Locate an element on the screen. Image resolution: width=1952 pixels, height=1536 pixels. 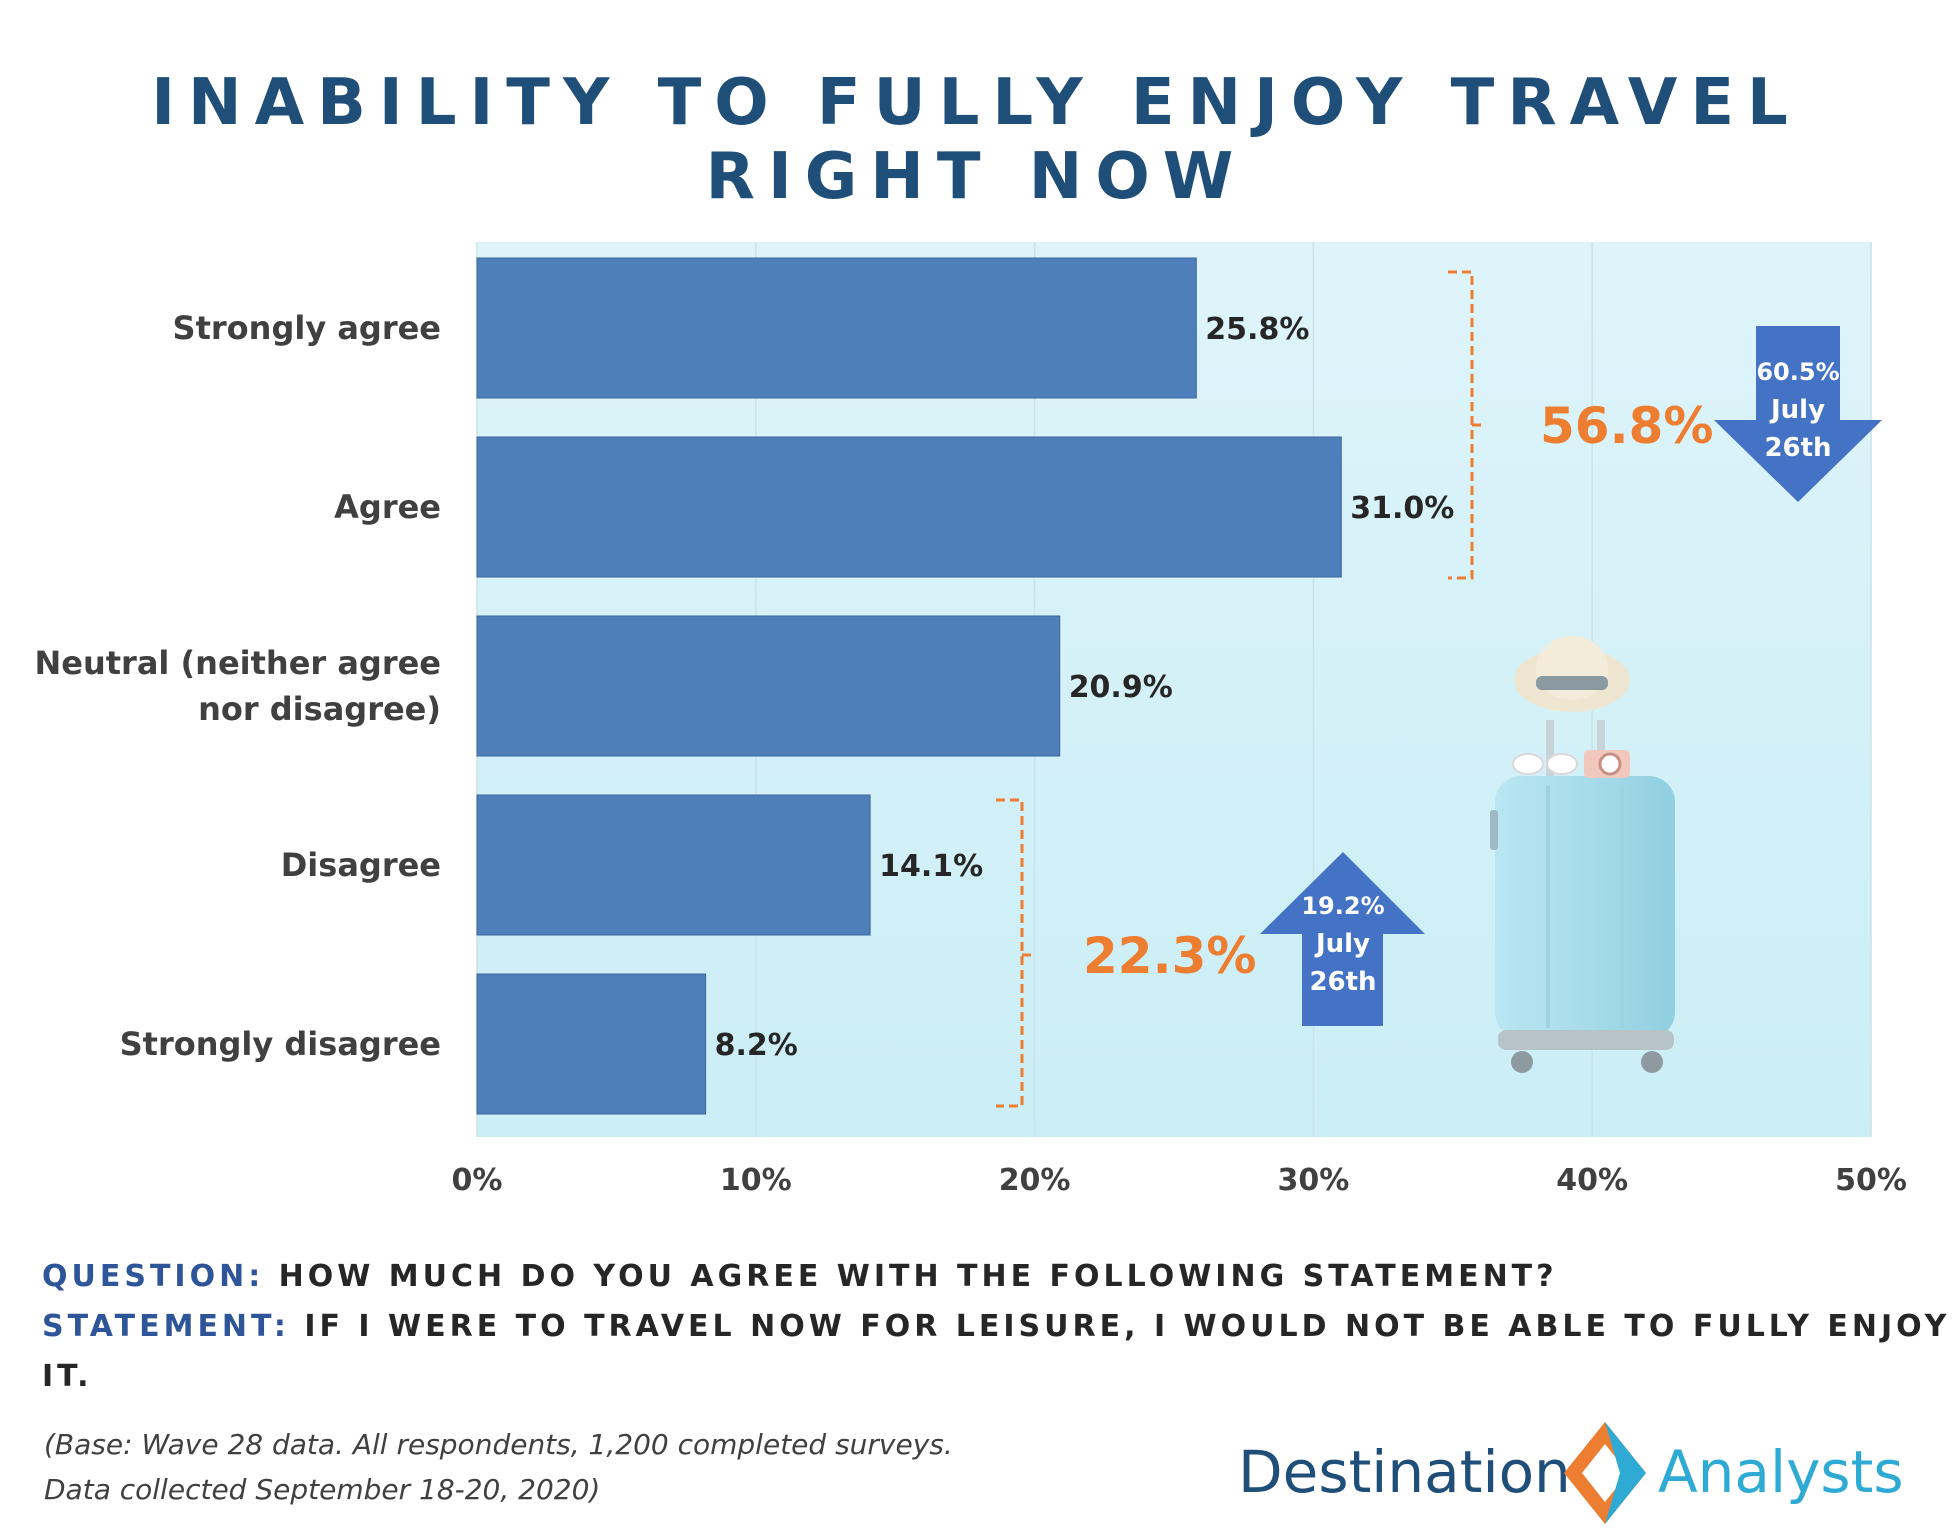
data-label: 31.0% is located at coordinates (1402, 508).